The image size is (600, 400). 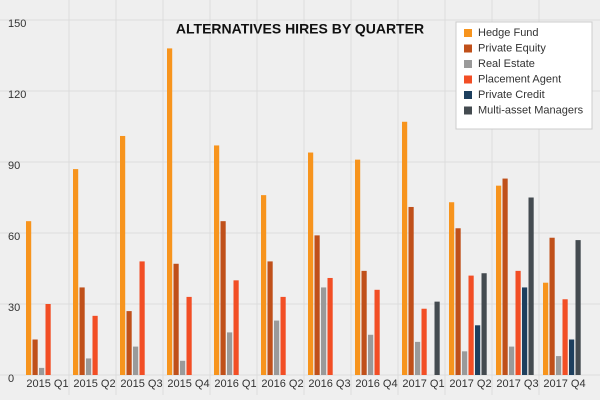 I want to click on x-tick-label: 2016 Q1, so click(x=235, y=384).